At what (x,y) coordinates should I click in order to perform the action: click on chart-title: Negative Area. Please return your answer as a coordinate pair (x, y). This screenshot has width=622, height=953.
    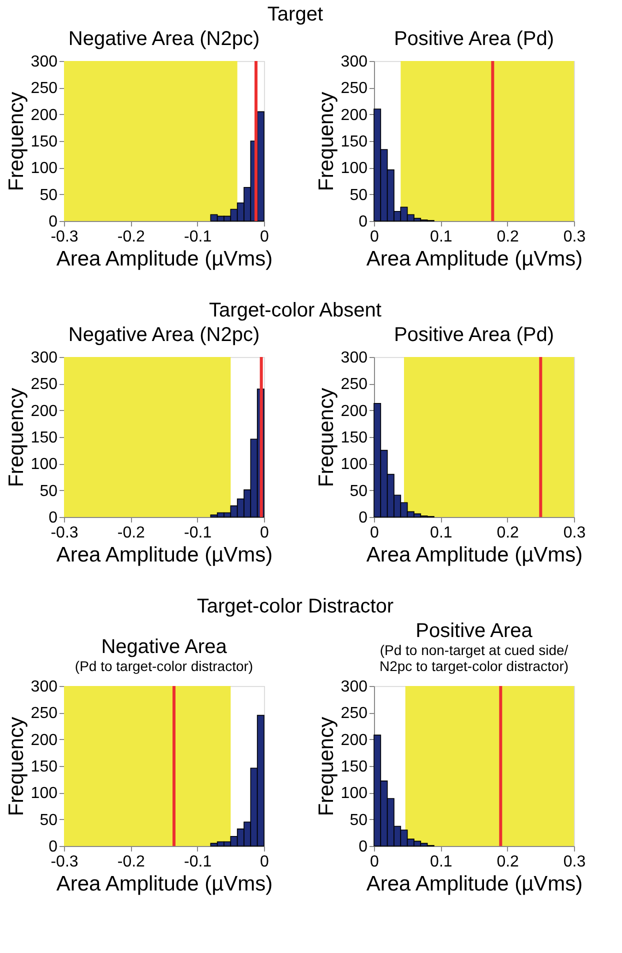
    Looking at the image, I should click on (164, 647).